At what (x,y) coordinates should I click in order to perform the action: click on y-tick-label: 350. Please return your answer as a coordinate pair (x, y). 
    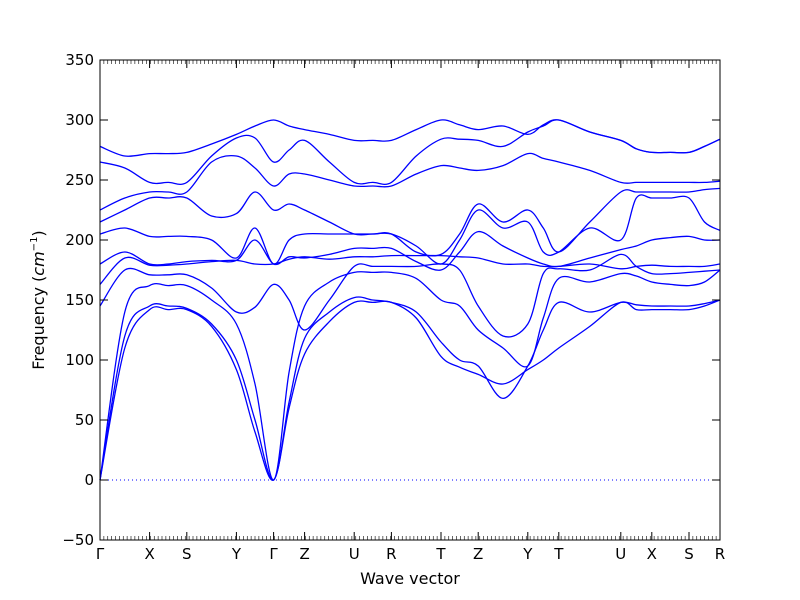
    Looking at the image, I should click on (79, 60).